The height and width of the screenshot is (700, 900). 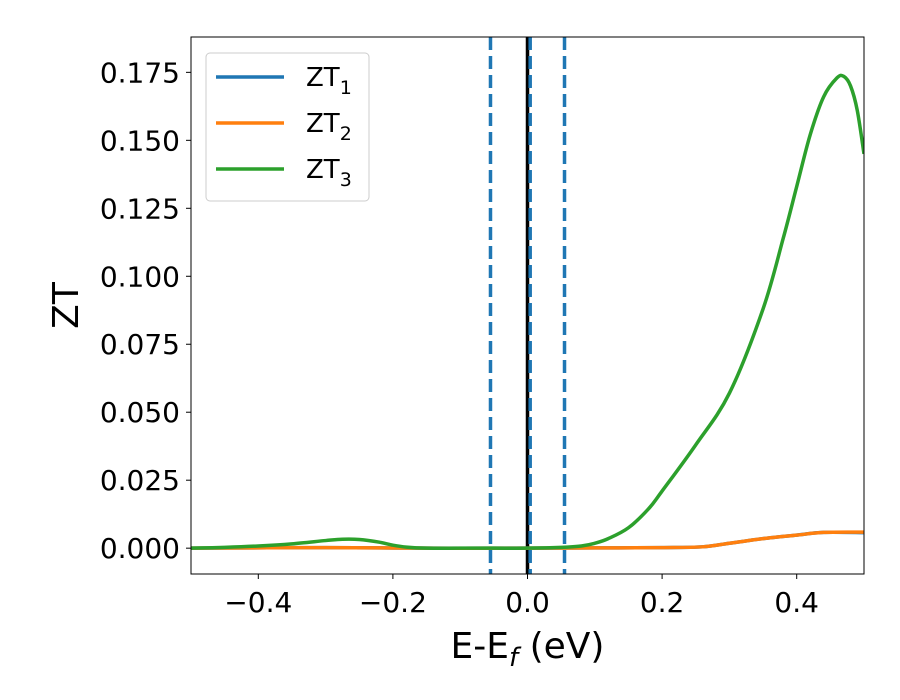 I want to click on x-tick-label: 0.0, so click(x=527, y=602).